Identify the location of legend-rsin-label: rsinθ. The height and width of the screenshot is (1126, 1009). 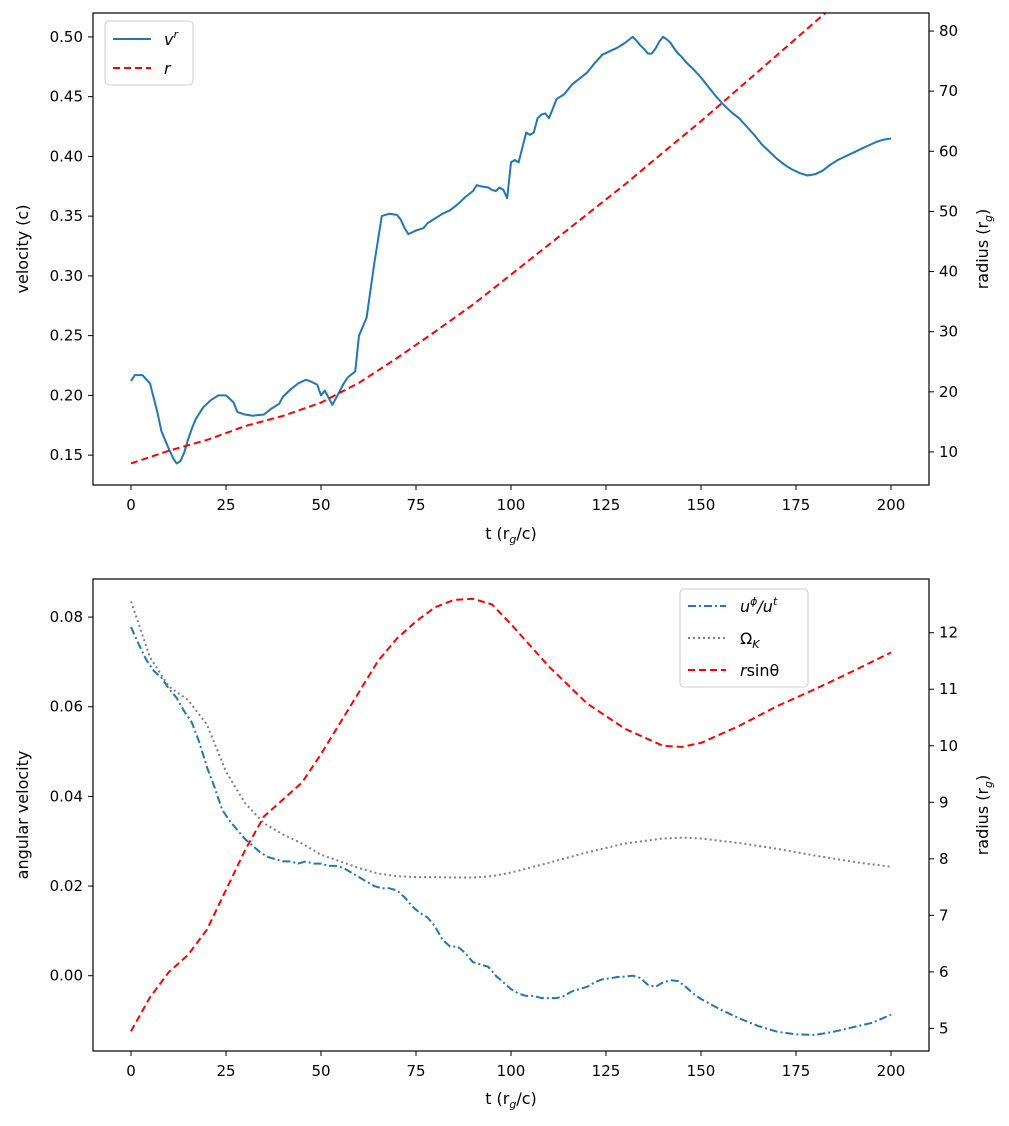
(759, 670).